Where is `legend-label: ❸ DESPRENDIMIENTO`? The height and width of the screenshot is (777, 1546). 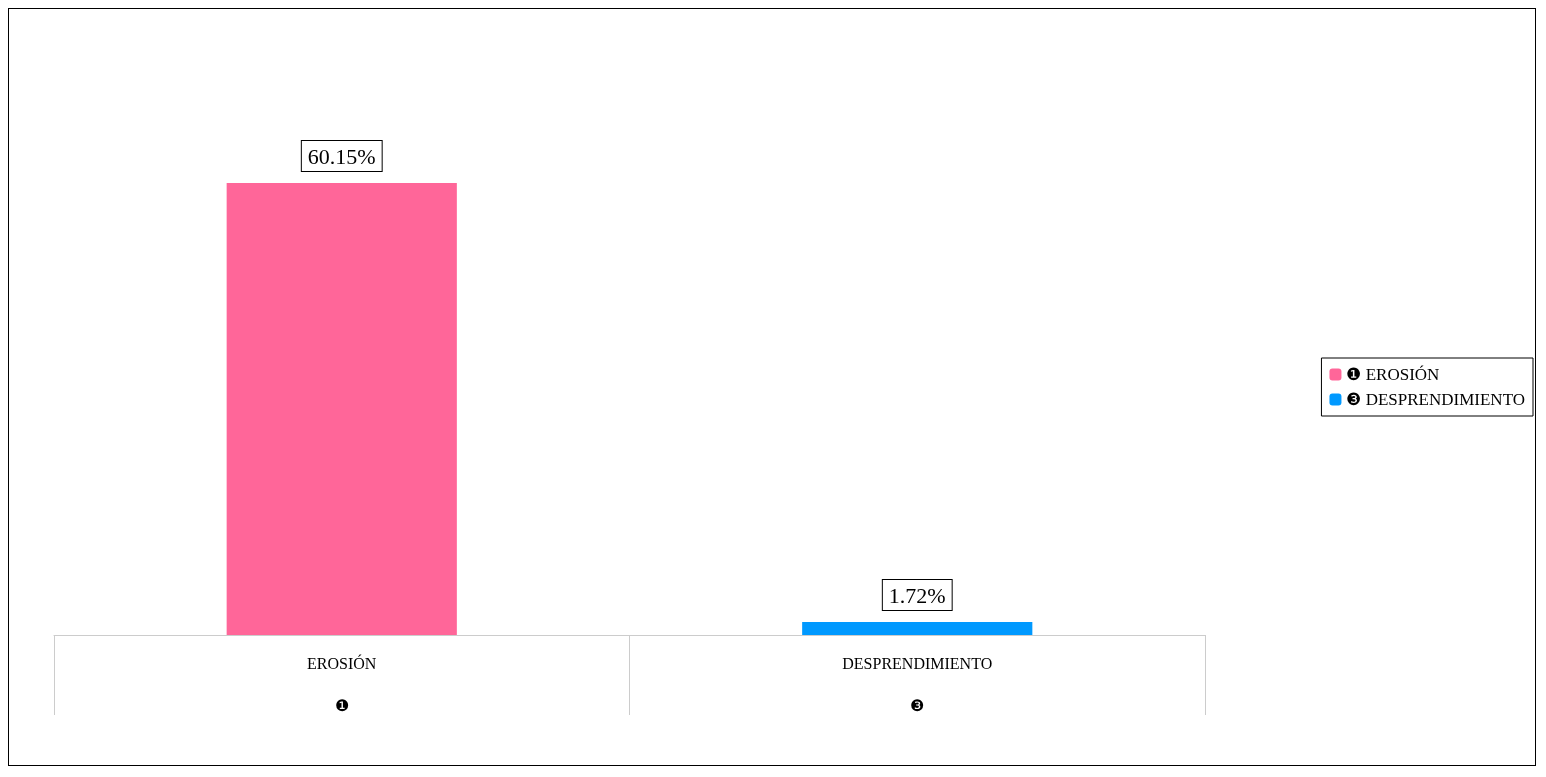
legend-label: ❸ DESPRENDIMIENTO is located at coordinates (1436, 399).